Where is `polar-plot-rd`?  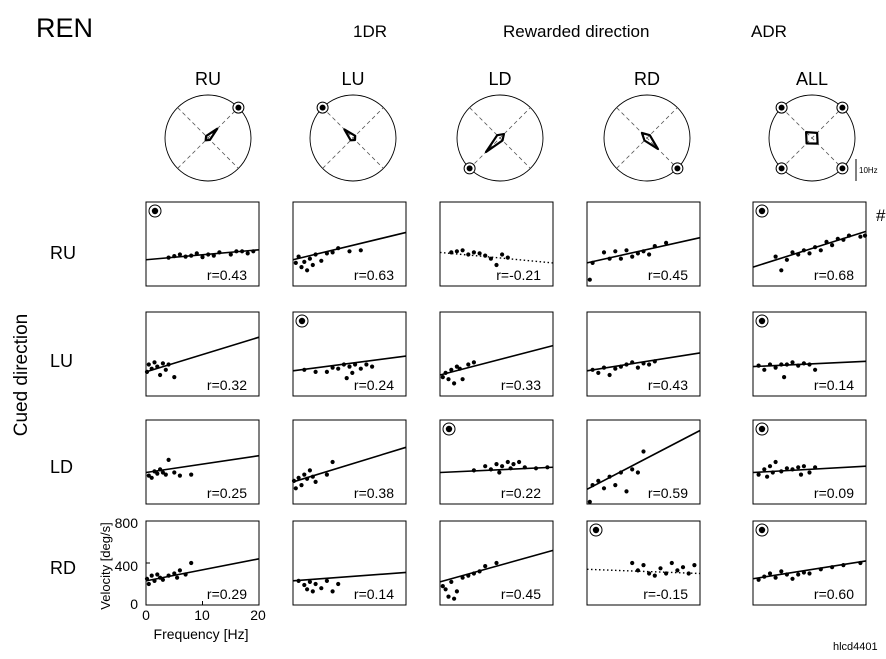 polar-plot-rd is located at coordinates (647, 138).